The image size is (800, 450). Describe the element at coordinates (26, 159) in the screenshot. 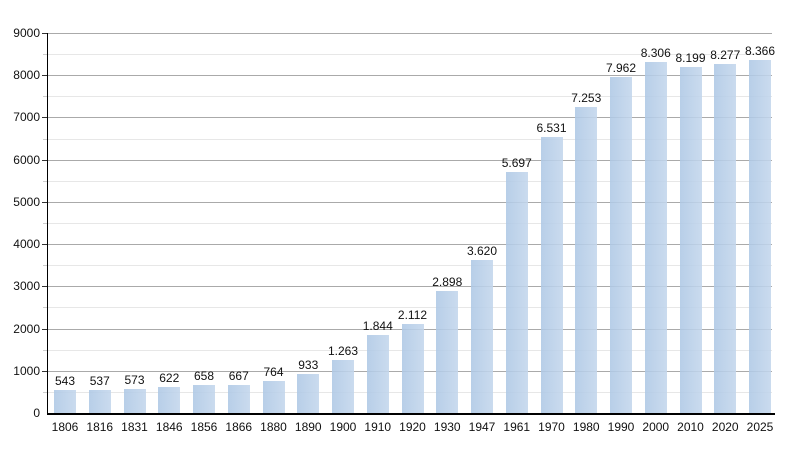

I see `y-axis-tick-label: 6000` at that location.